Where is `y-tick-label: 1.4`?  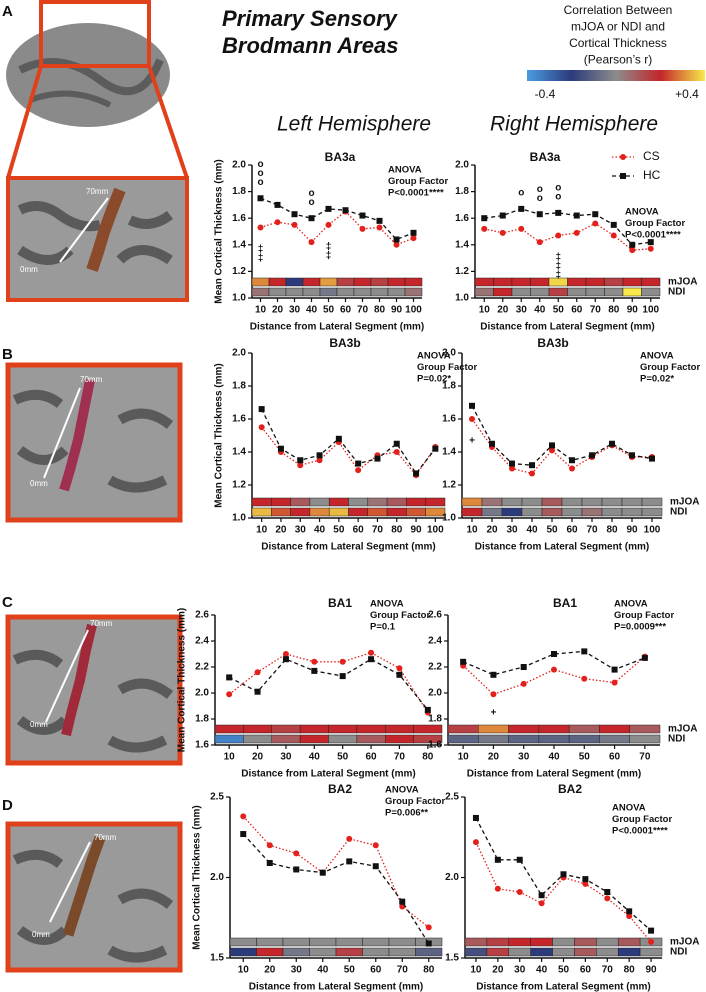 y-tick-label: 1.4 is located at coordinates (239, 244).